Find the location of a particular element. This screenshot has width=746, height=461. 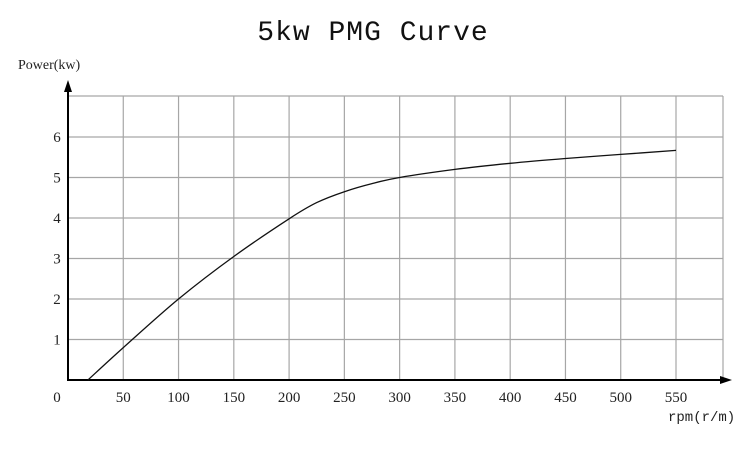

x-tick-label: 0 is located at coordinates (57, 398).